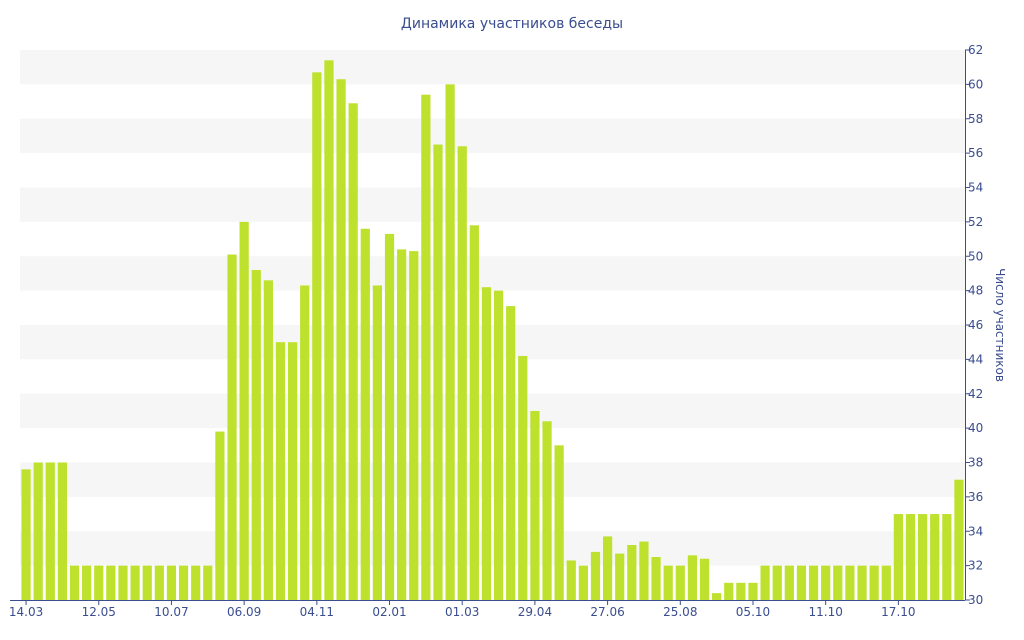  What do you see at coordinates (974, 325) in the screenshot?
I see `y-axis: 30 32 34 36 38 40 42 44 46 48 50 52 54 56 58 60 62` at bounding box center [974, 325].